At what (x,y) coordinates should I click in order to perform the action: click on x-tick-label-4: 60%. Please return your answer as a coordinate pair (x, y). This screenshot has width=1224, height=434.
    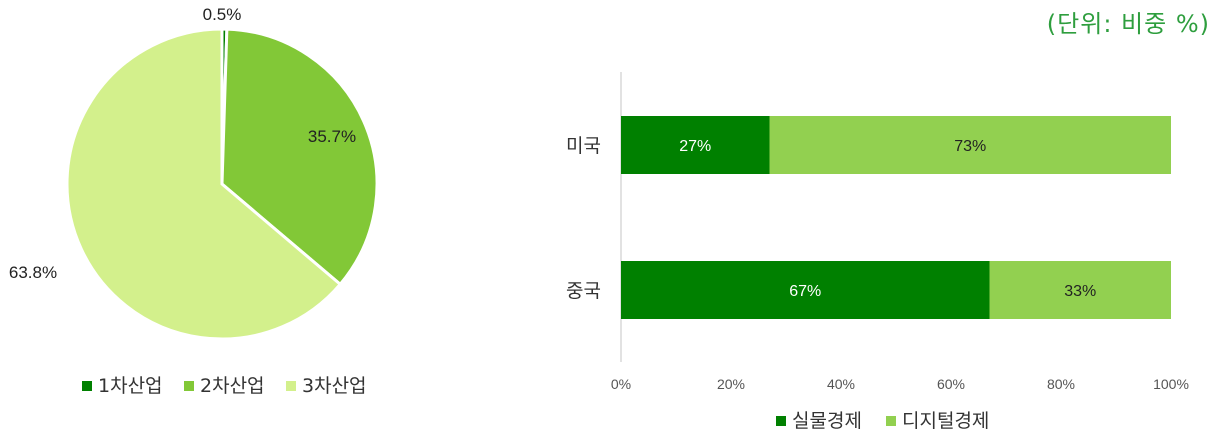
    Looking at the image, I should click on (951, 384).